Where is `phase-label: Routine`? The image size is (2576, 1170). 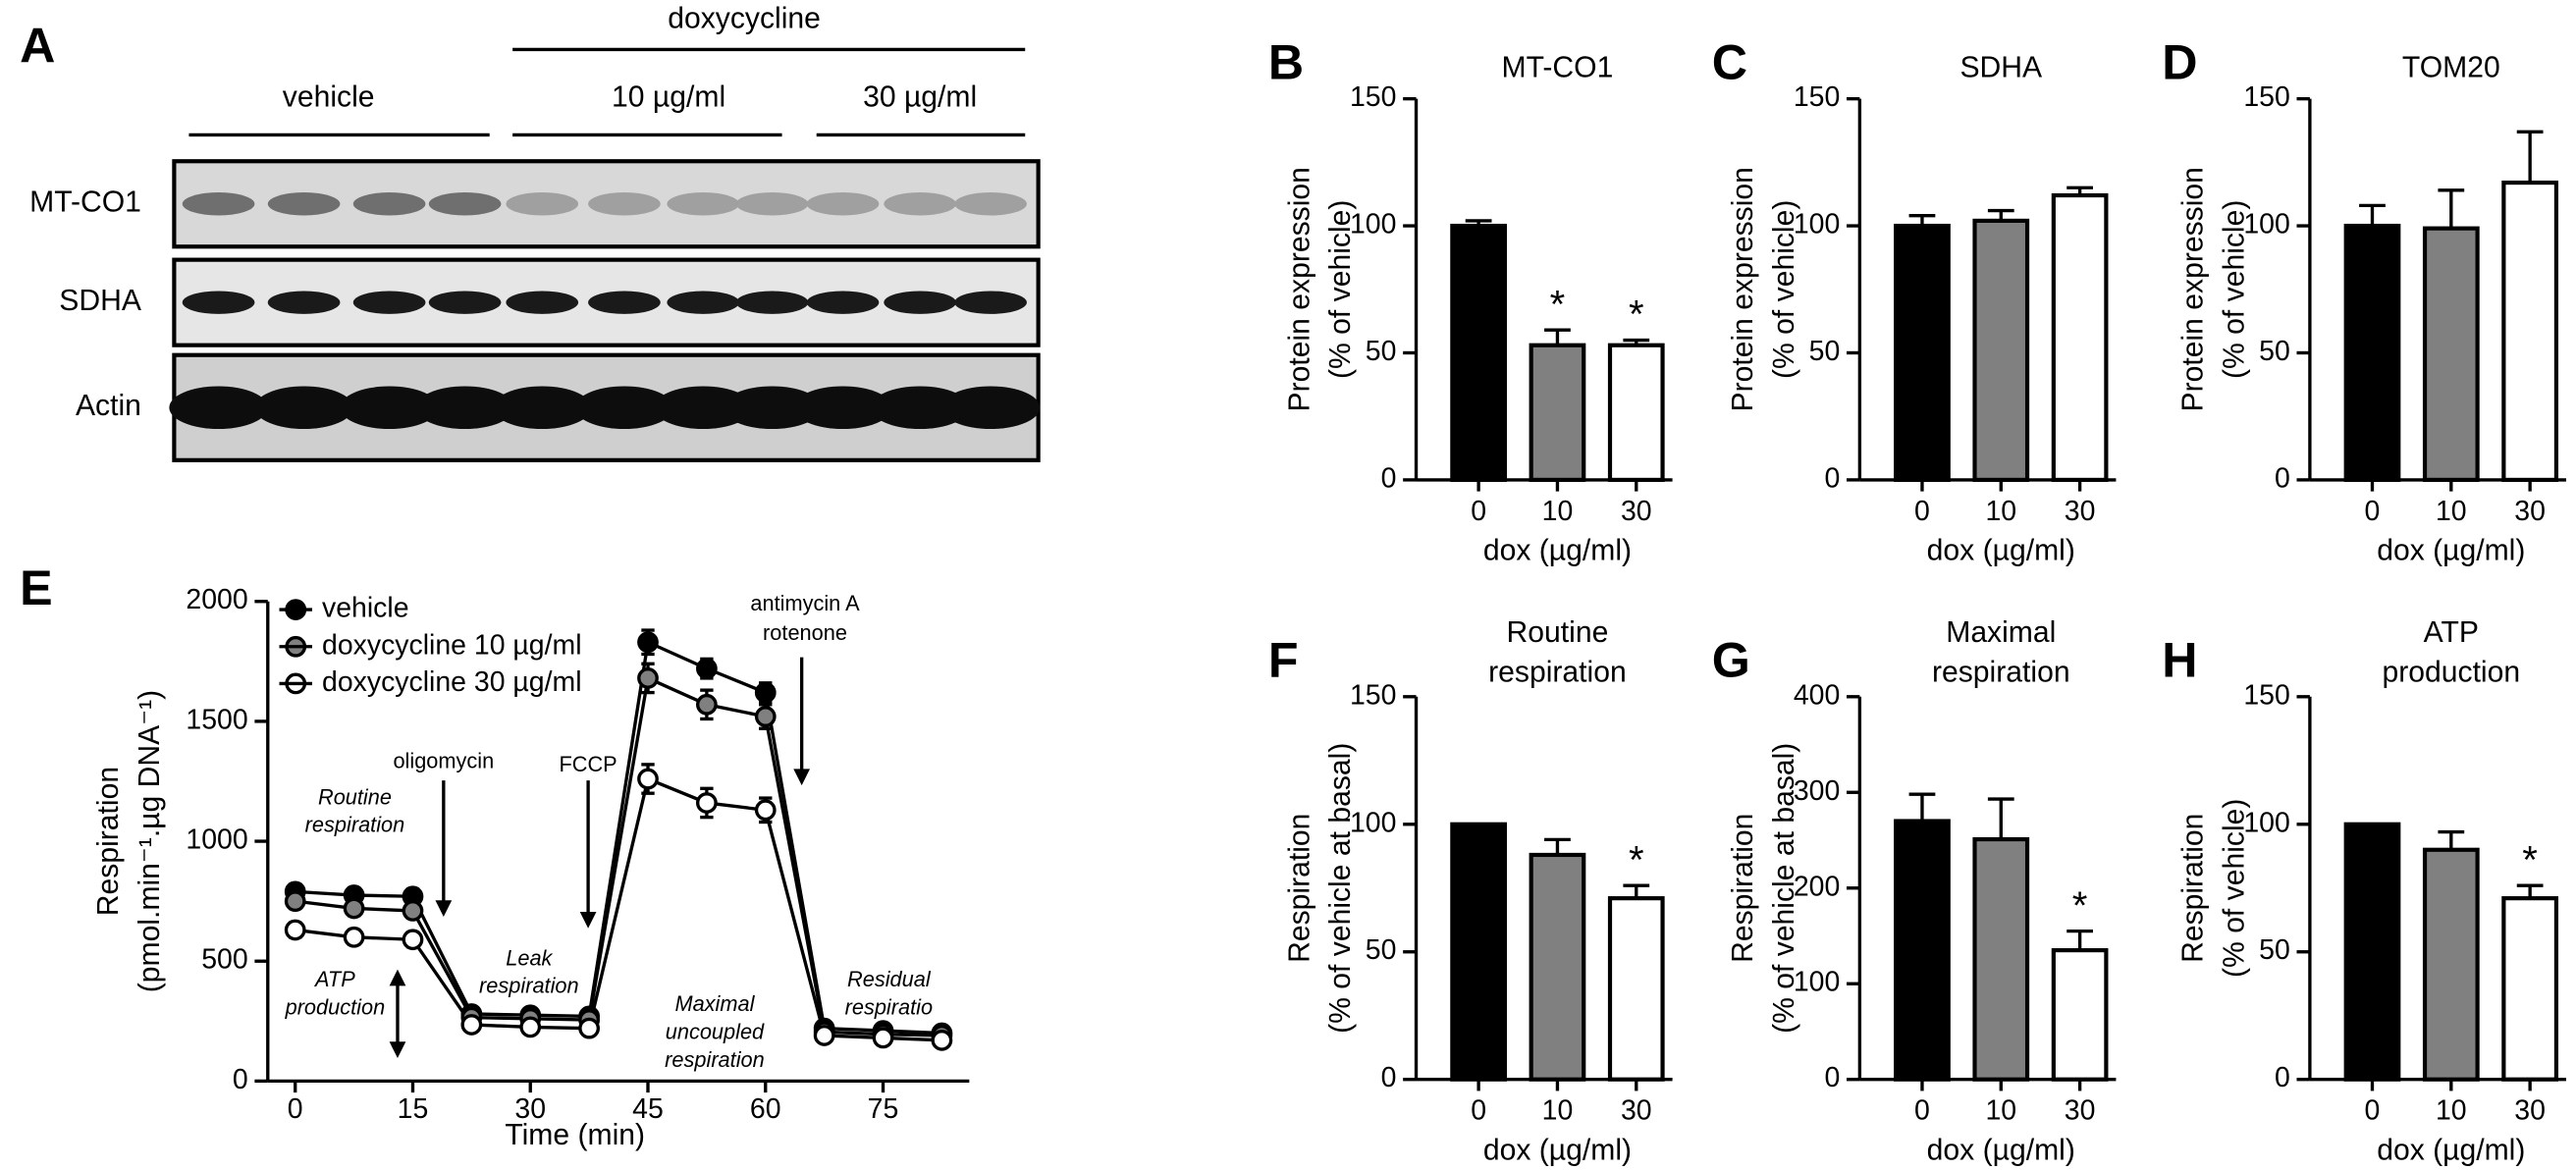 phase-label: Routine is located at coordinates (355, 796).